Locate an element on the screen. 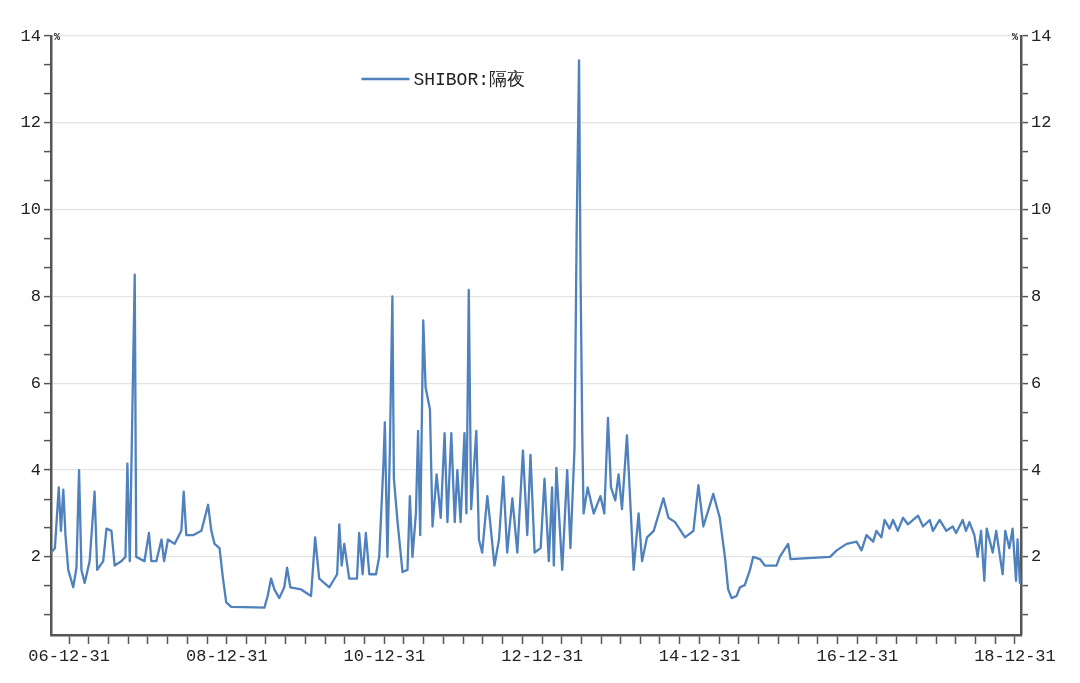 The width and height of the screenshot is (1080, 683). x-tick-label: 16-12-31 is located at coordinates (857, 656).